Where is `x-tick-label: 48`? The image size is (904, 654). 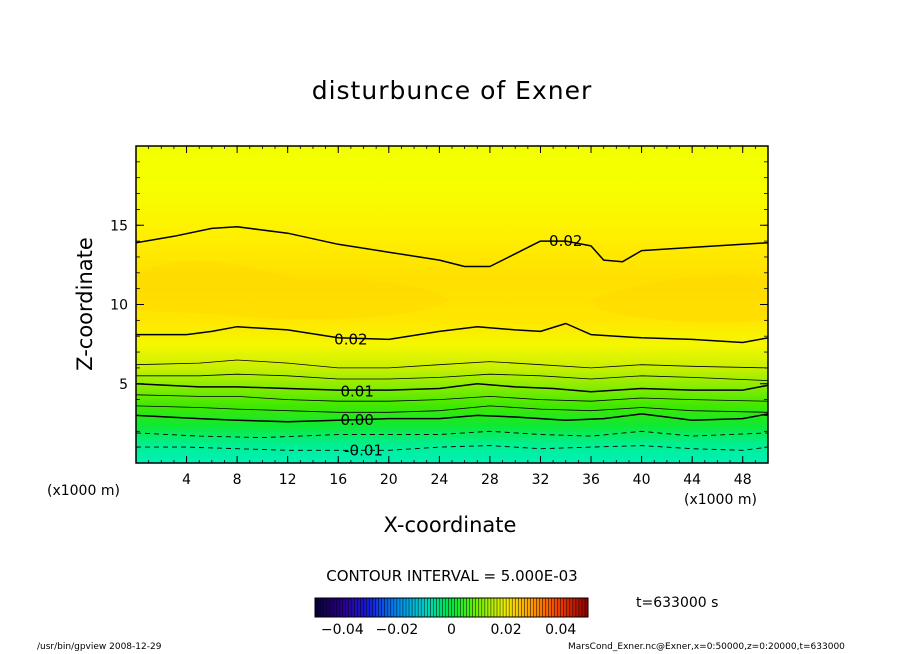 x-tick-label: 48 is located at coordinates (743, 480).